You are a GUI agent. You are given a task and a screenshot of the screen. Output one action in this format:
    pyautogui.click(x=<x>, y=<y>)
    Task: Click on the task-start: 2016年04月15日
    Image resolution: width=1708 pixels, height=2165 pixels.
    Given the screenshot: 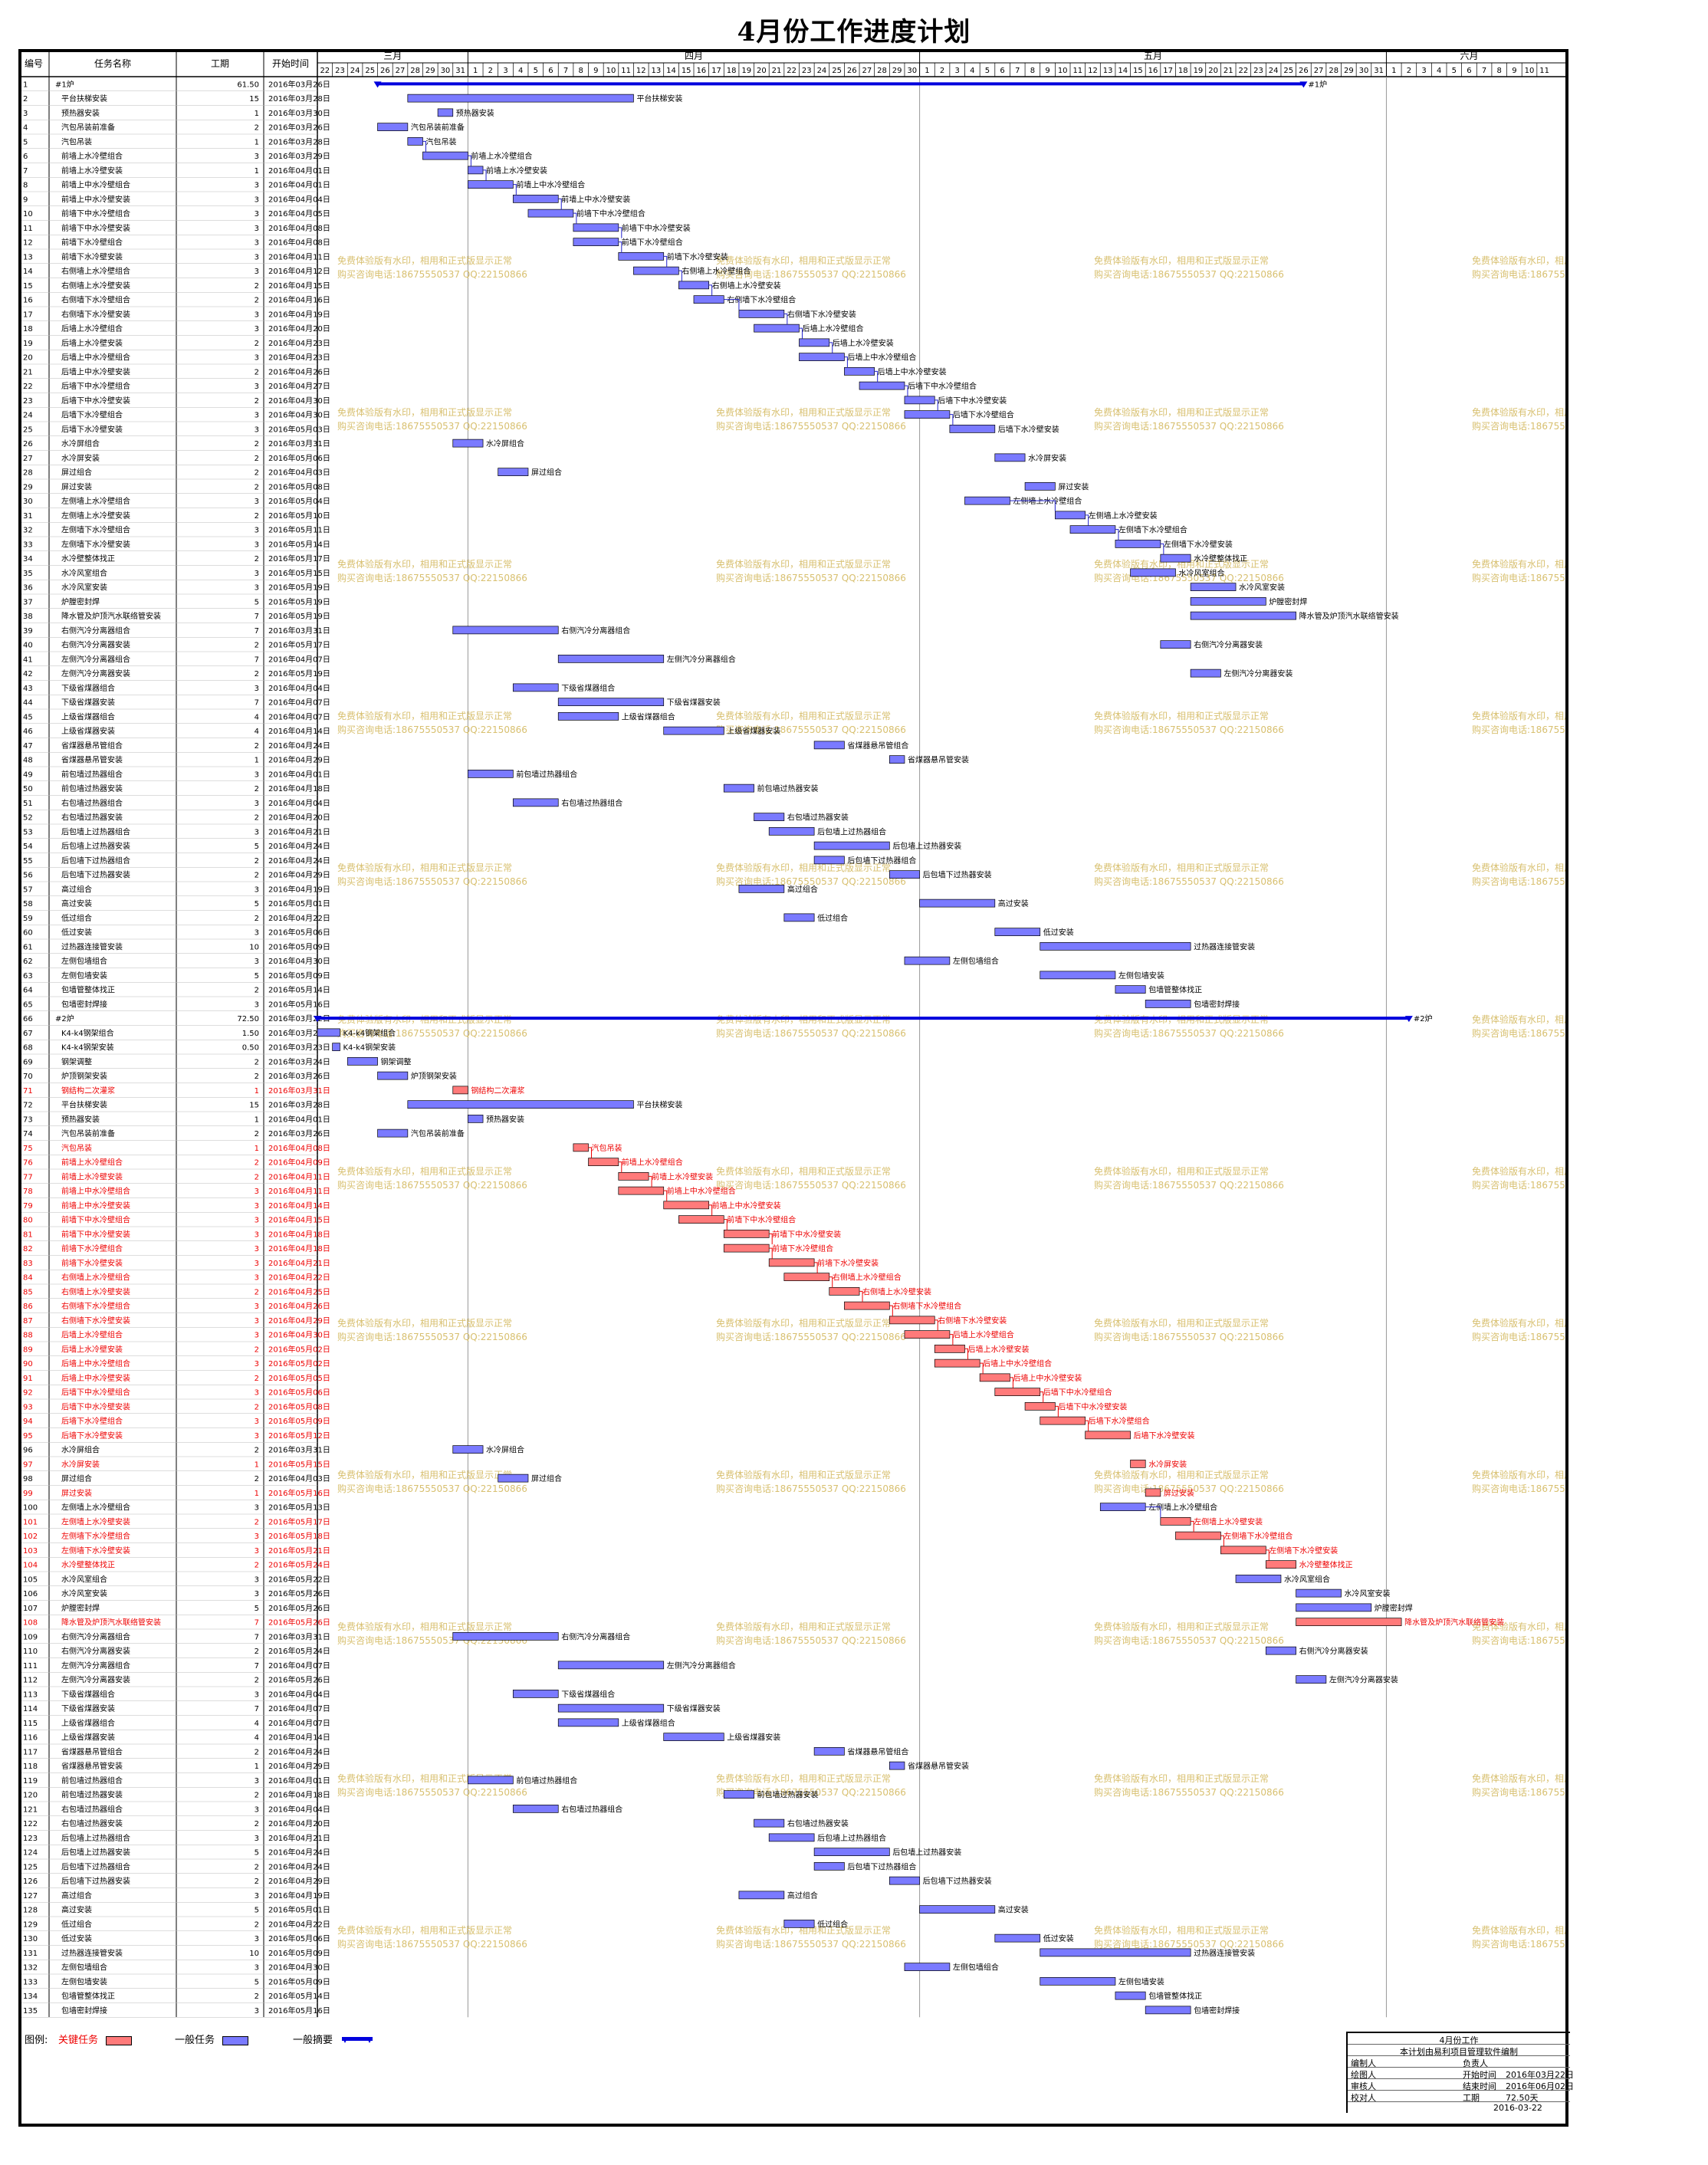 What is the action you would take?
    pyautogui.click(x=299, y=286)
    